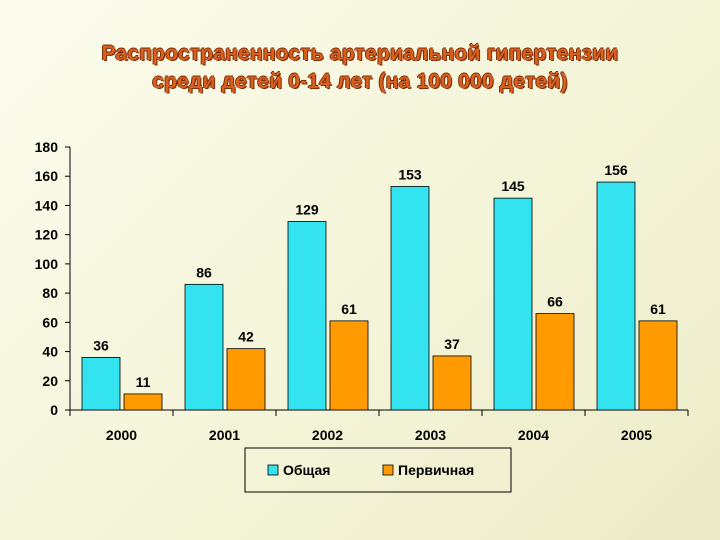 This screenshot has height=540, width=720. Describe the element at coordinates (47, 176) in the screenshot. I see `y-tick-label: 160` at that location.